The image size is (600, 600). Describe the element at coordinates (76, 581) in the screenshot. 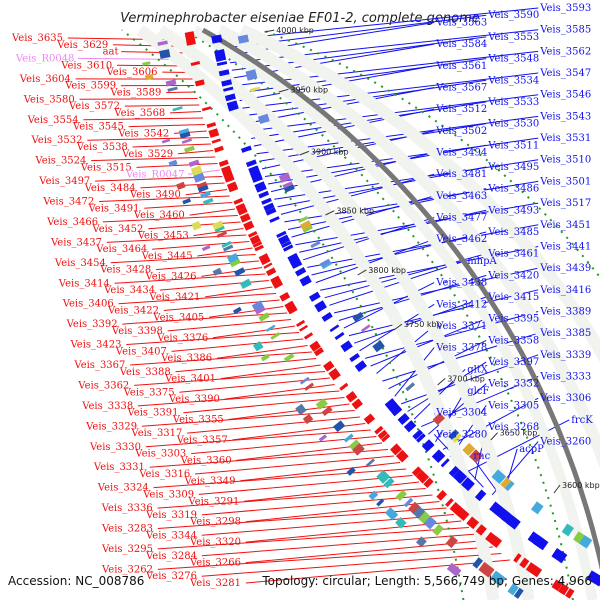

I see `accession-text: Accession: NC_008786` at that location.